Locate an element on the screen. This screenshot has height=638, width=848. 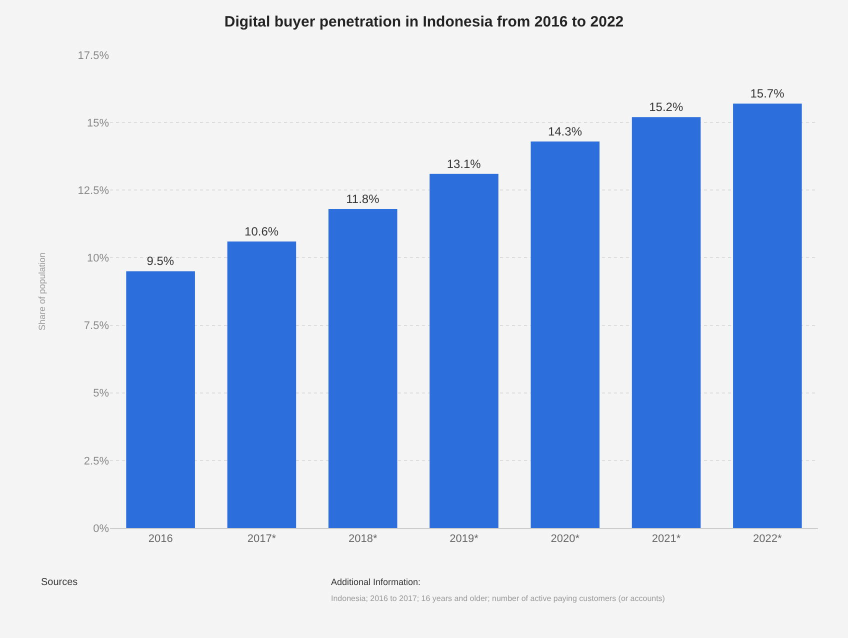
data-label: 14.3% is located at coordinates (565, 131).